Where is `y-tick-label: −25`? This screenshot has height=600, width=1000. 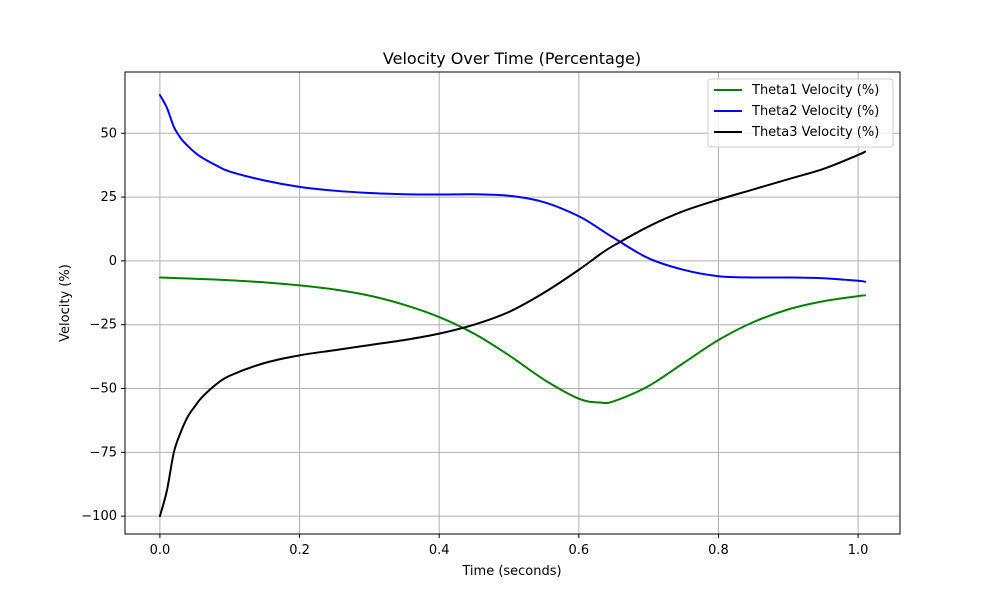 y-tick-label: −25 is located at coordinates (103, 325).